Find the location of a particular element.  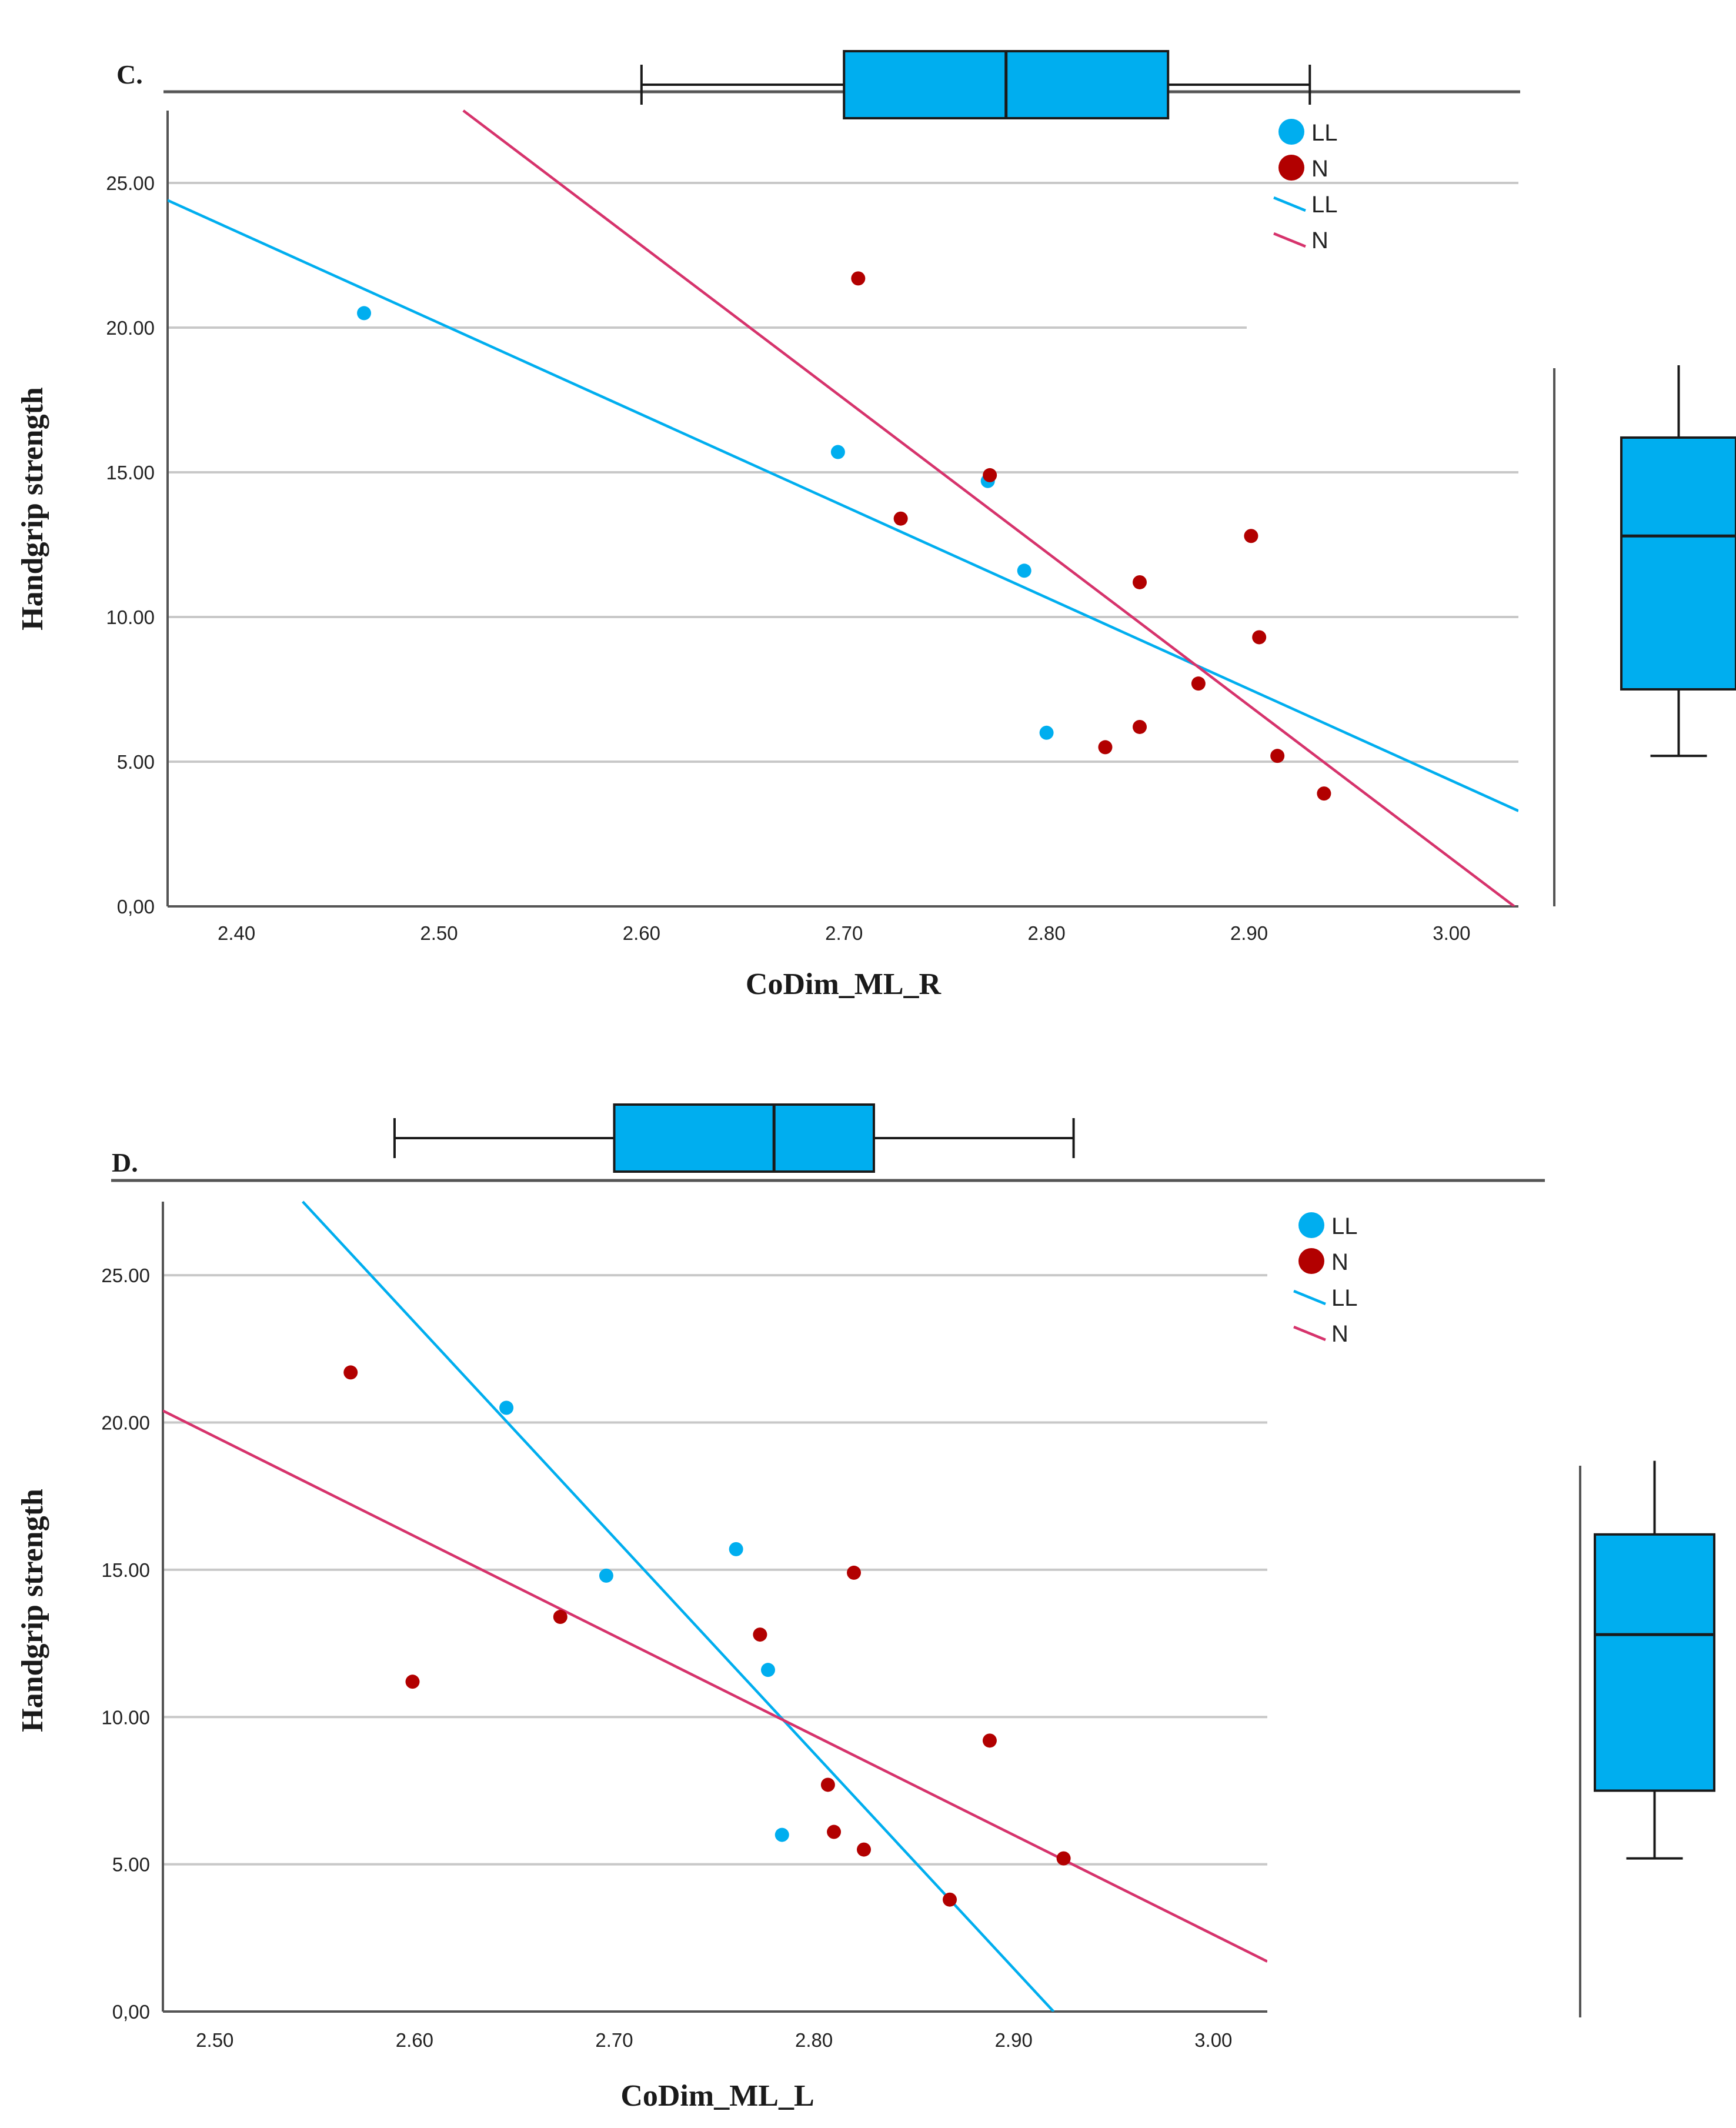

x-box is located at coordinates (744, 1138).